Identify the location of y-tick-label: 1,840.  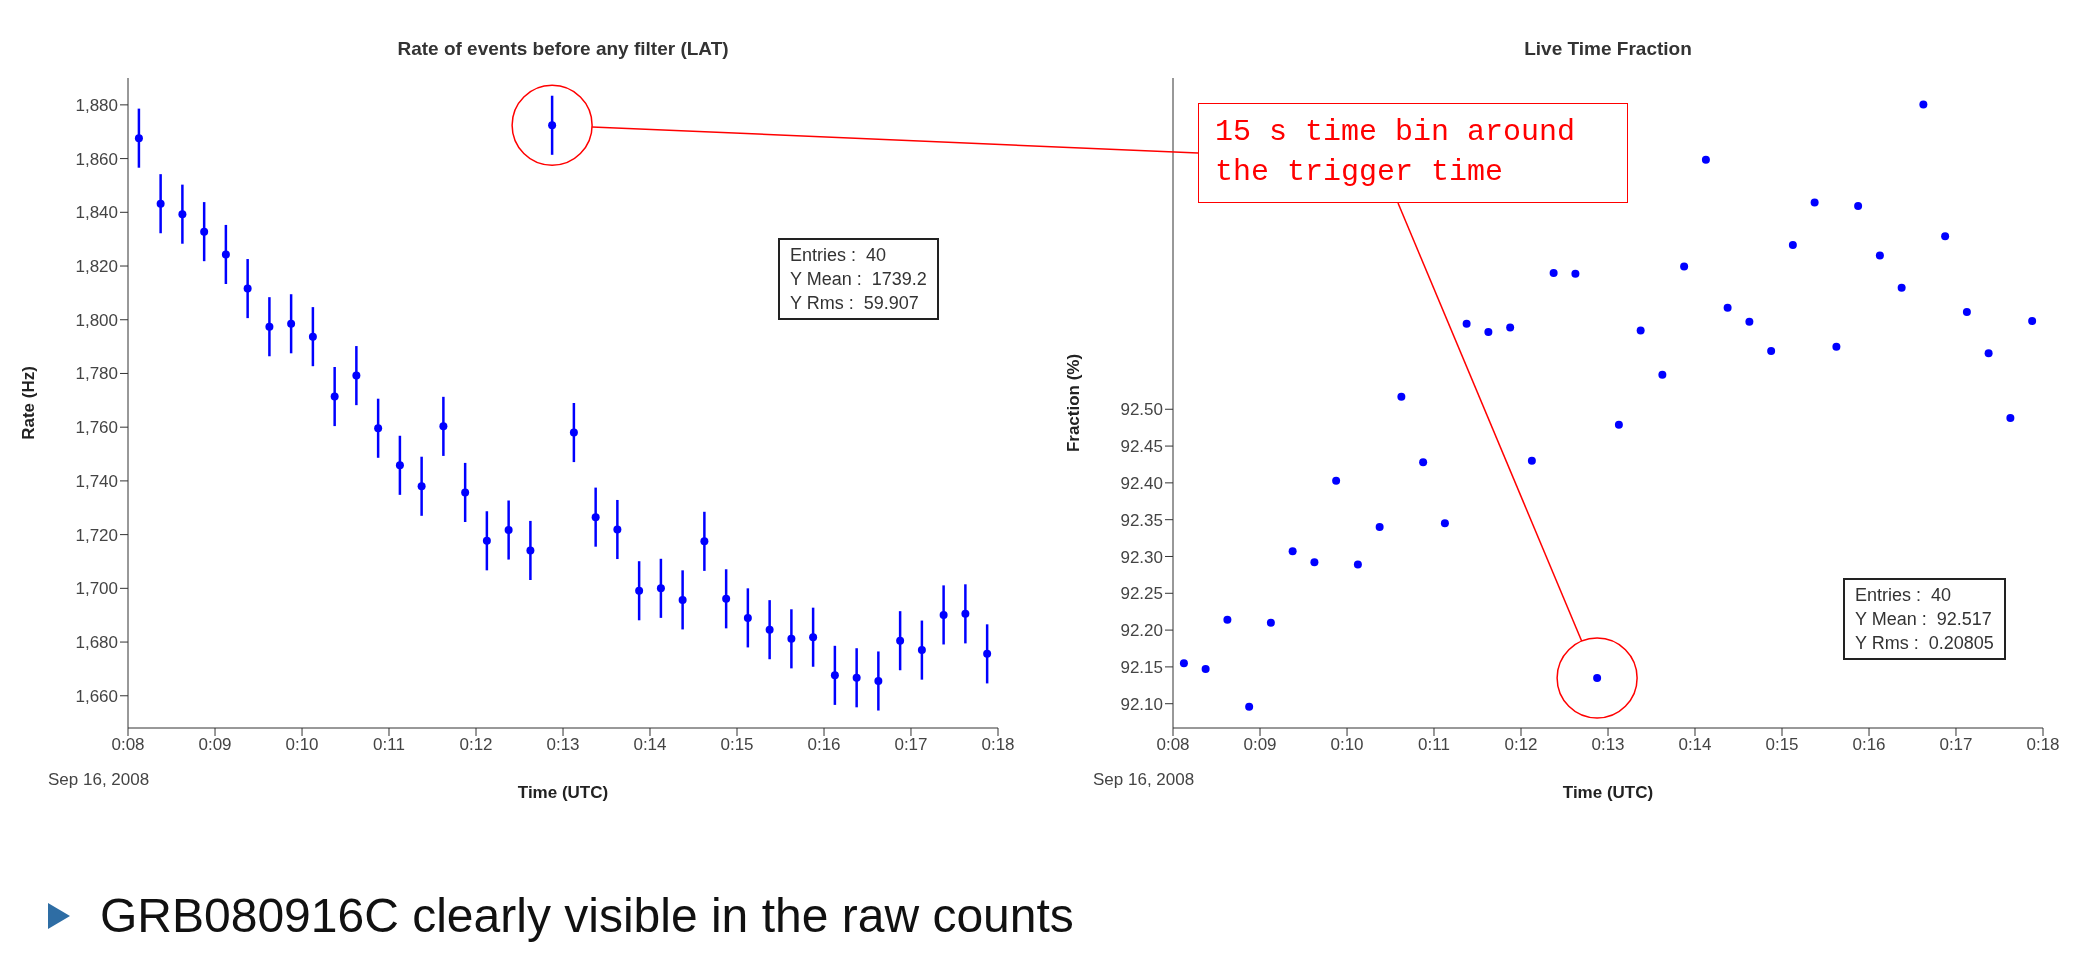
(96, 213).